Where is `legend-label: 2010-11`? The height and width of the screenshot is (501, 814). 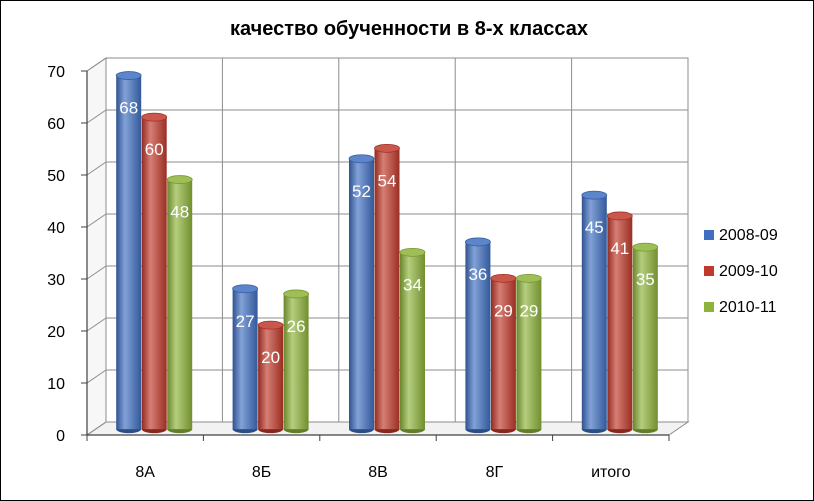
legend-label: 2010-11 is located at coordinates (748, 307).